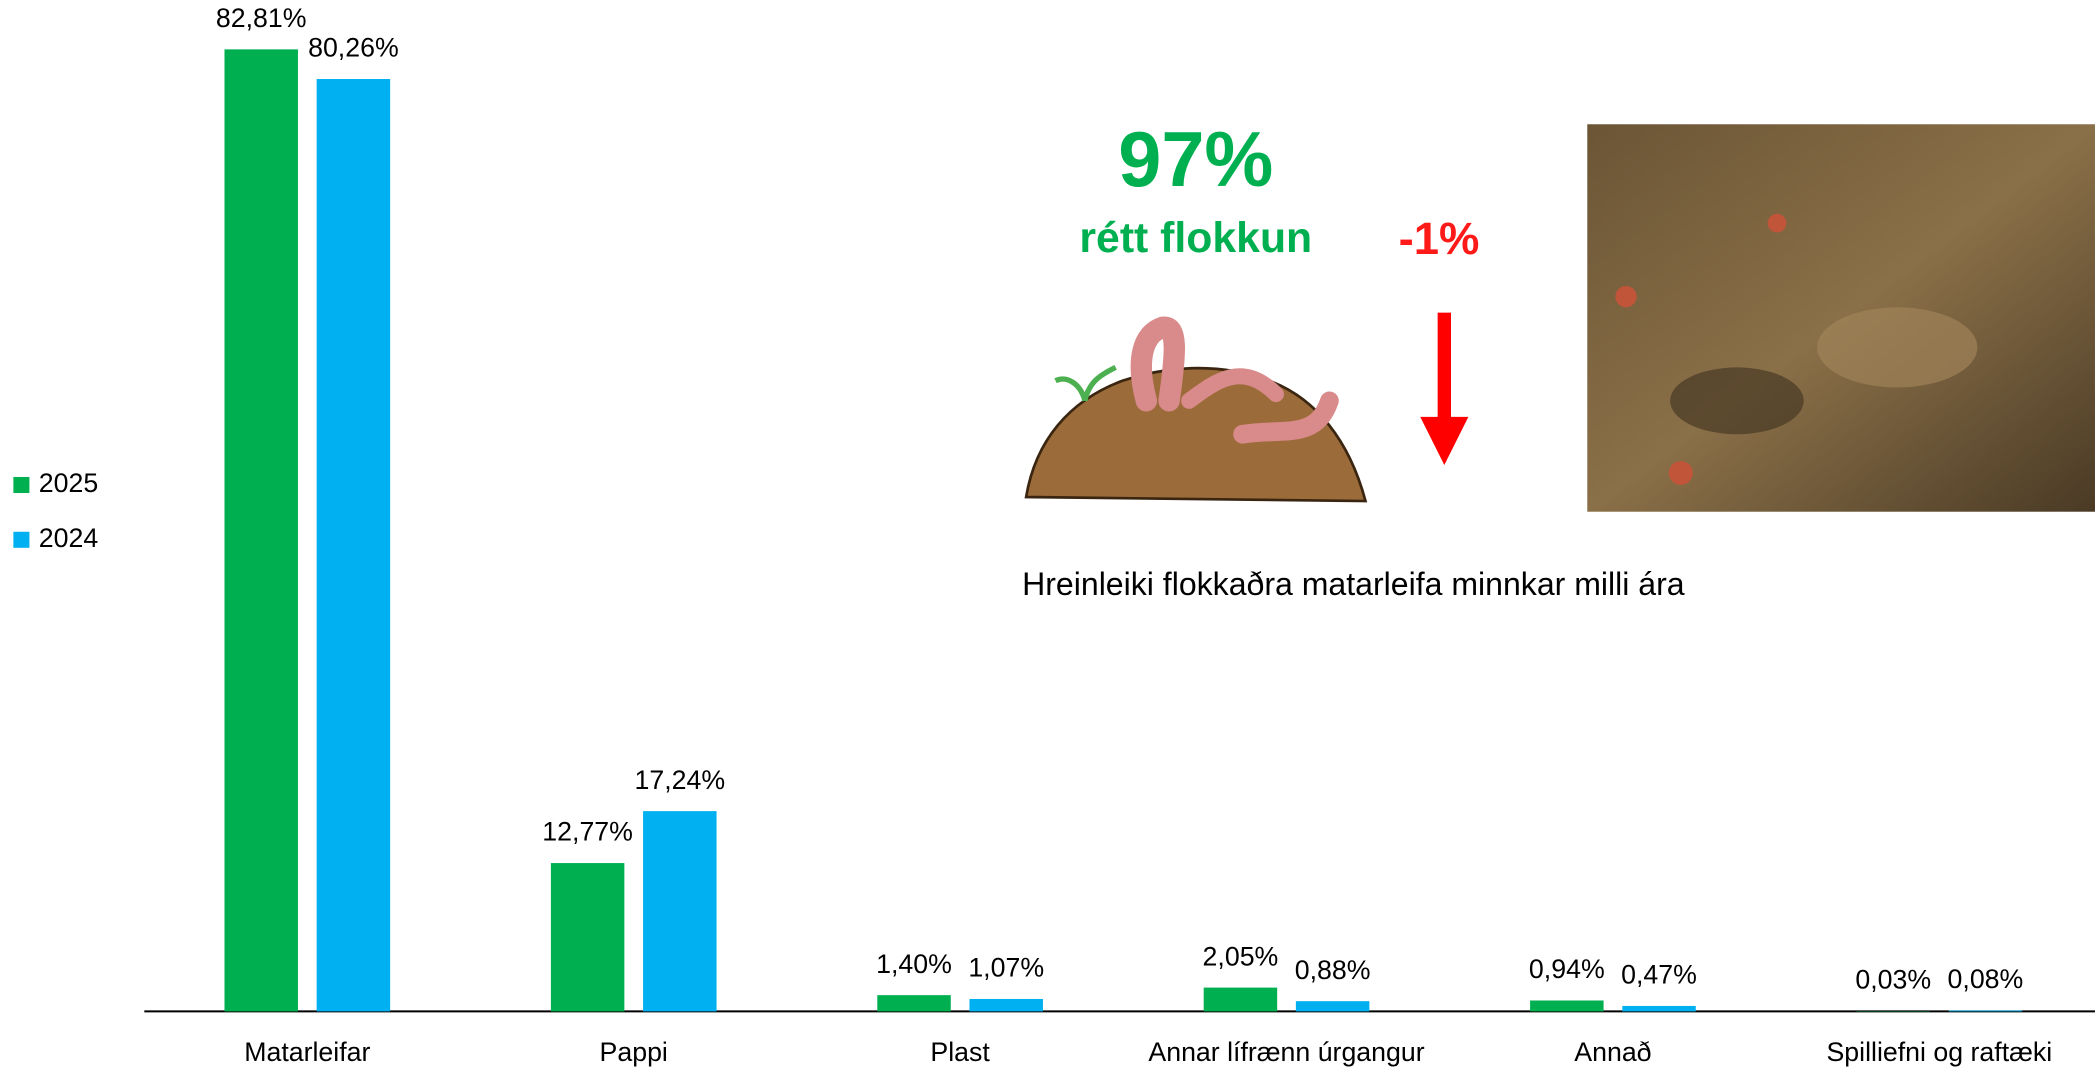 The image size is (2095, 1071). I want to click on legend-label: 2025, so click(68, 483).